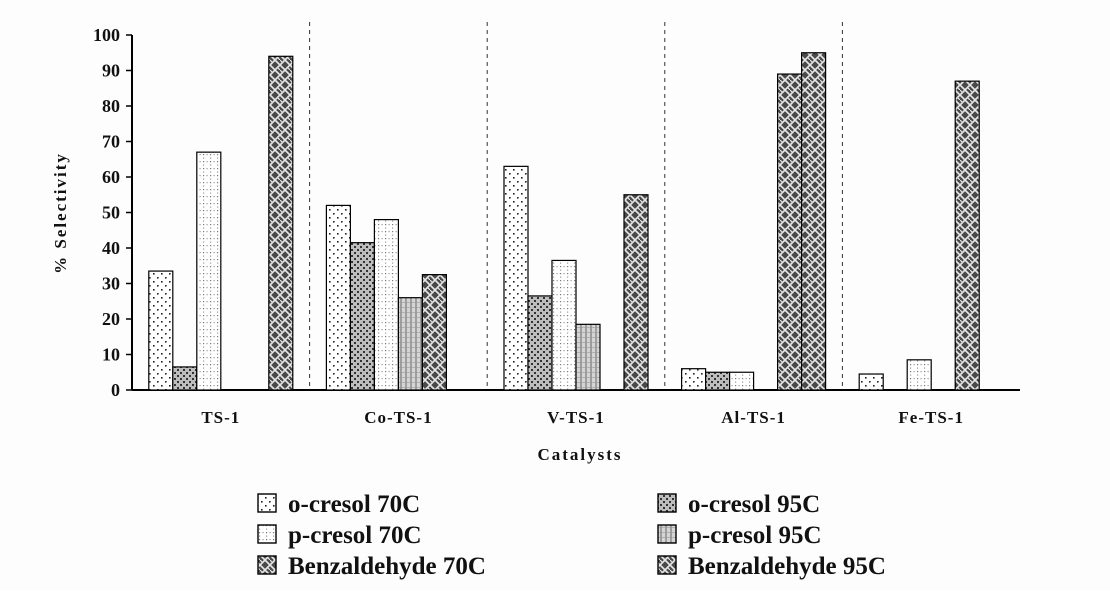  What do you see at coordinates (60, 213) in the screenshot?
I see `y-axis-title: % Selectivity` at bounding box center [60, 213].